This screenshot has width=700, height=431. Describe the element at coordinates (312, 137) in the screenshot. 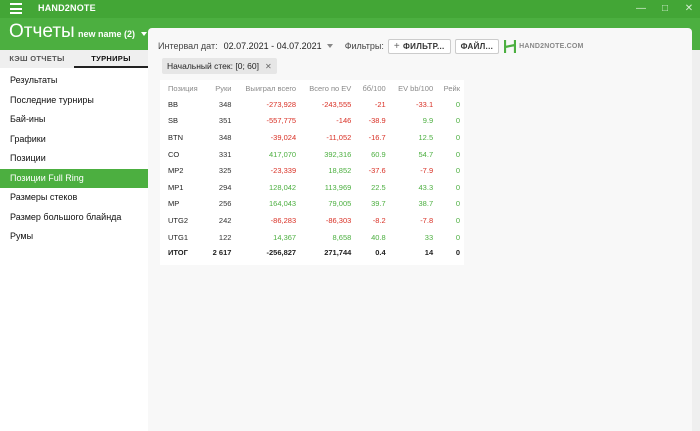

I see `table-row: BTN 348 -39,024 -11,052 -16.7 12.5 0` at that location.